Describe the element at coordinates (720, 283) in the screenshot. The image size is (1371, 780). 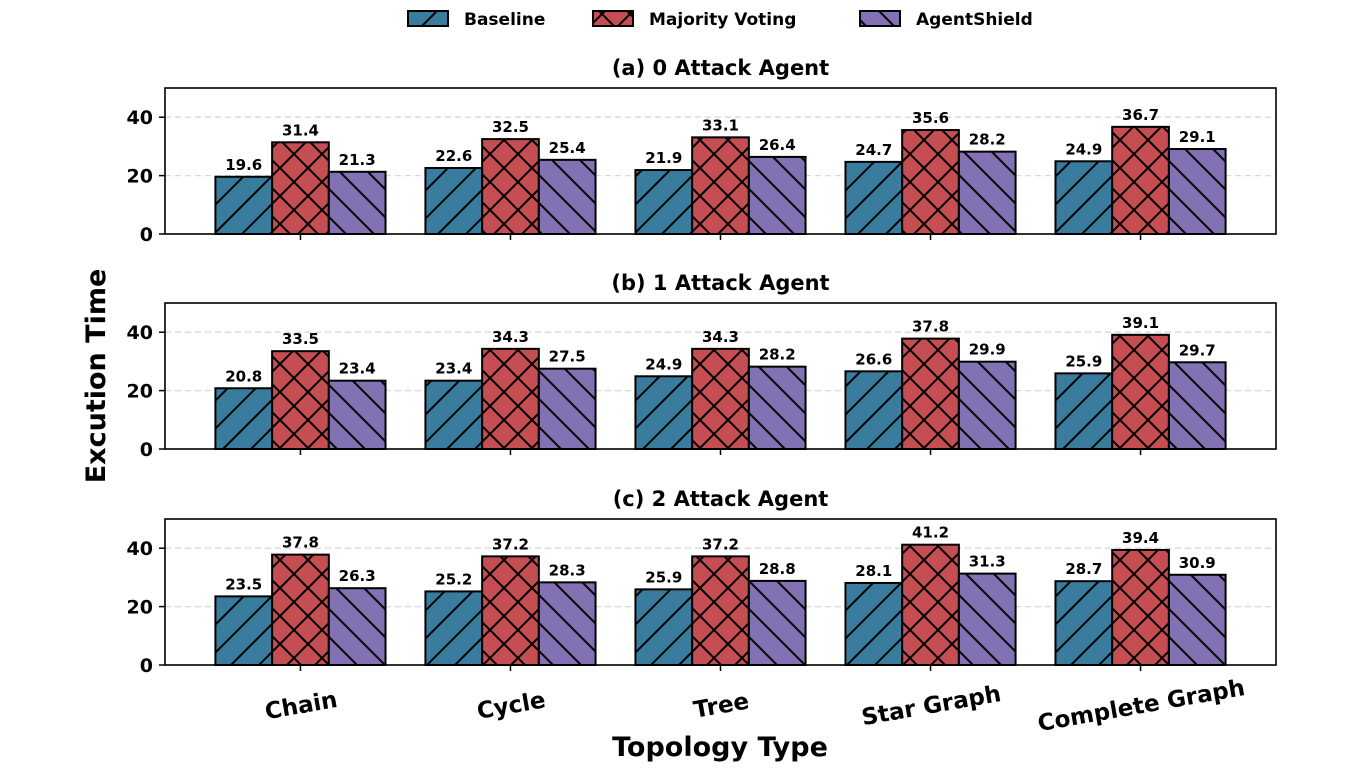
I see `panel-title: (b) 1 Attack Agent` at that location.